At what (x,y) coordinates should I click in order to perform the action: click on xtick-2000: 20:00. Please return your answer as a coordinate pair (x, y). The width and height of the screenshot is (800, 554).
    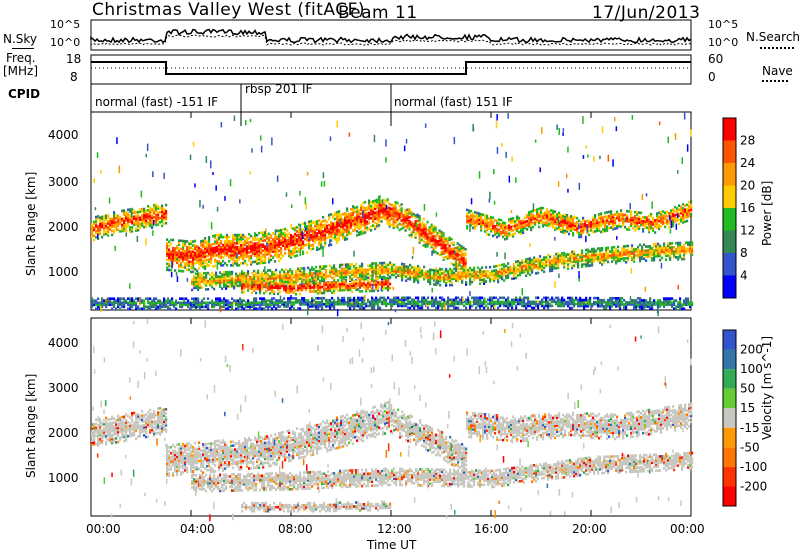
    Looking at the image, I should click on (589, 529).